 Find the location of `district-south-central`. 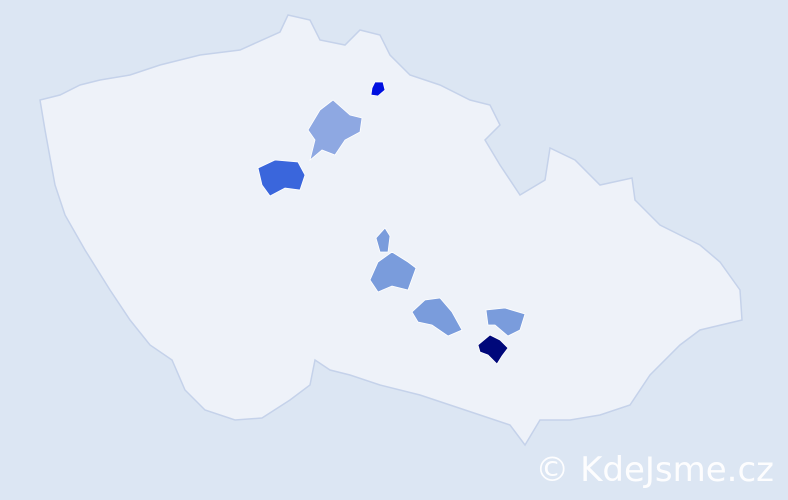

district-south-central is located at coordinates (437, 317).